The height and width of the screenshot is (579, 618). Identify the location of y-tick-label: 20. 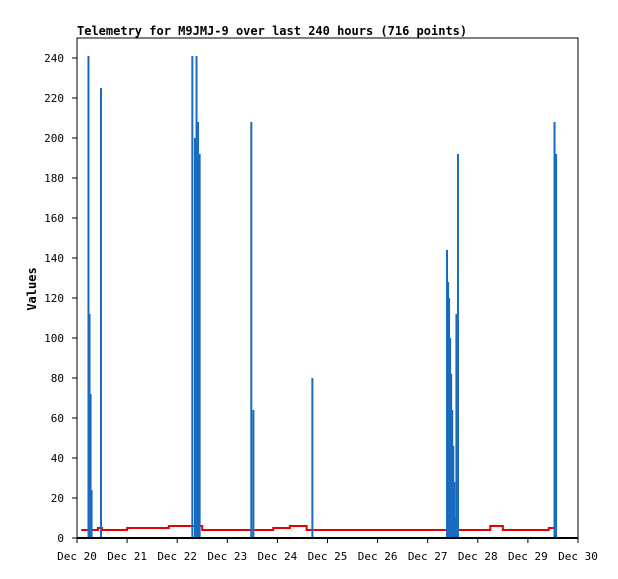
(57, 498).